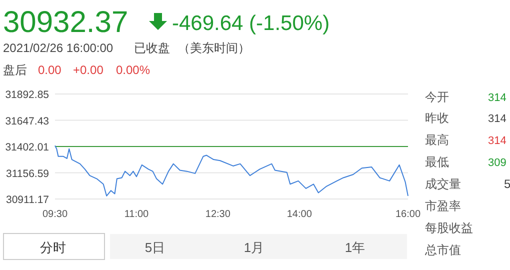 This screenshot has height=270, width=510. Describe the element at coordinates (27, 121) in the screenshot. I see `y-tick-label: 31647.43` at that location.